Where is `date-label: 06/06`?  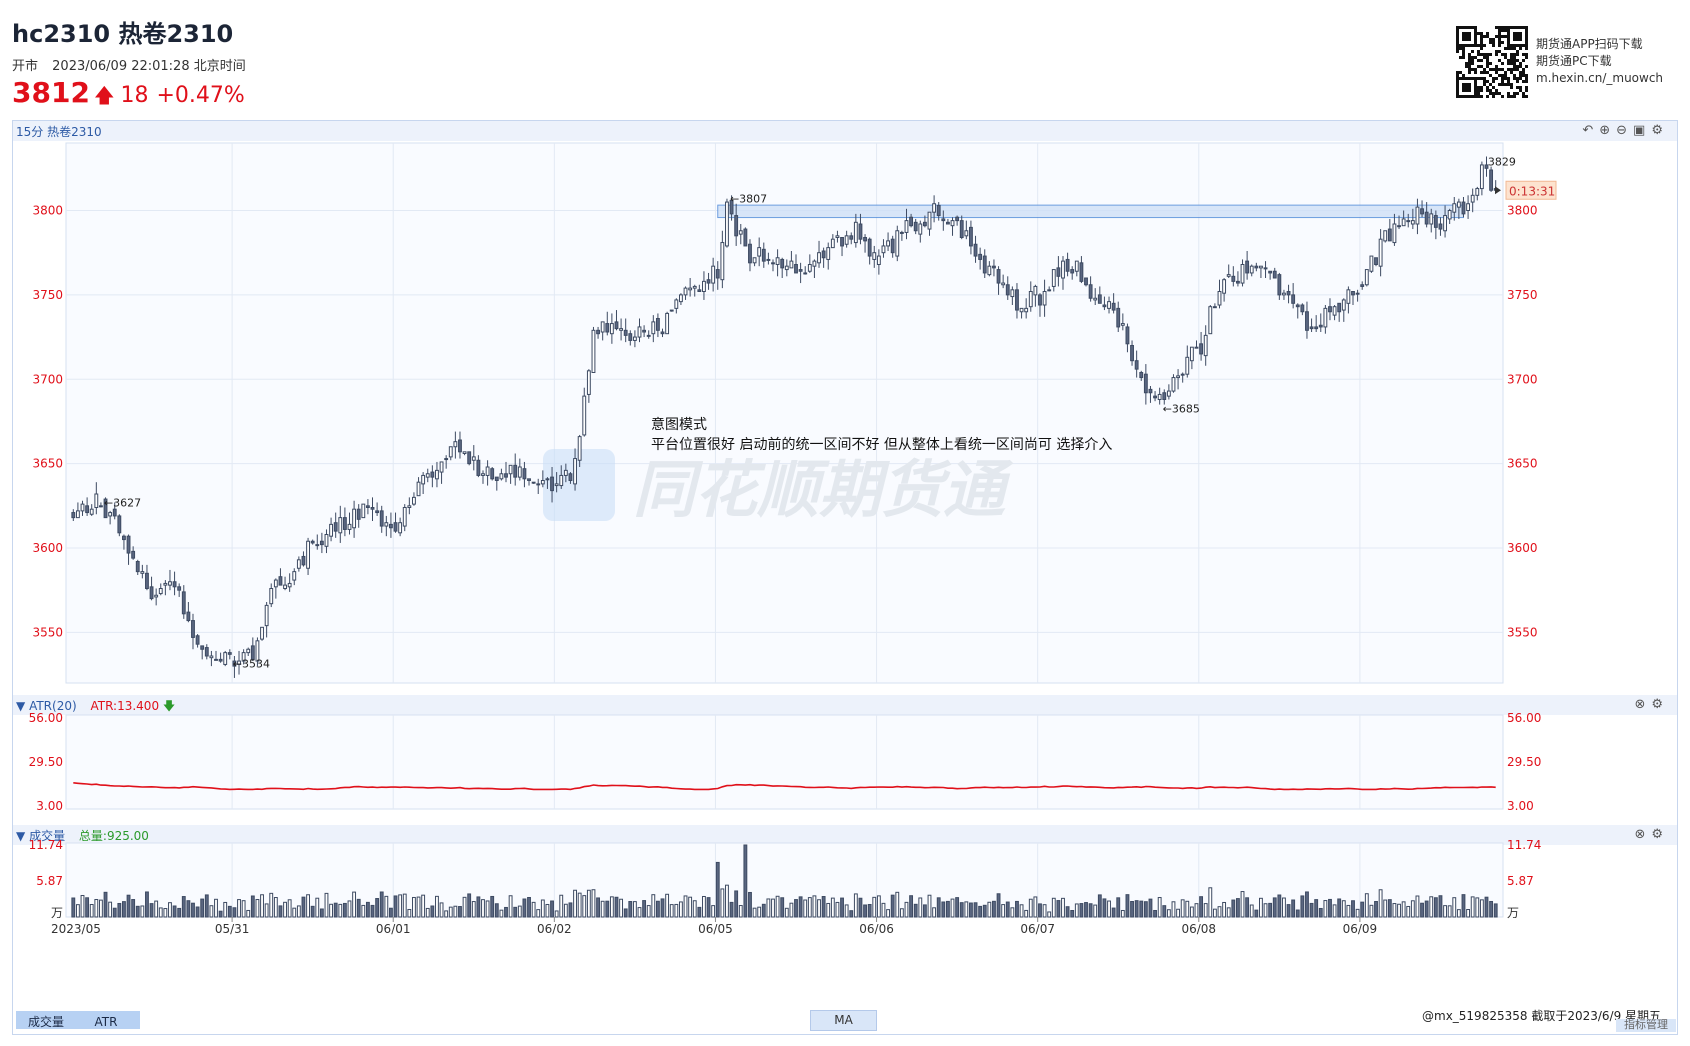 date-label: 06/06 is located at coordinates (876, 929).